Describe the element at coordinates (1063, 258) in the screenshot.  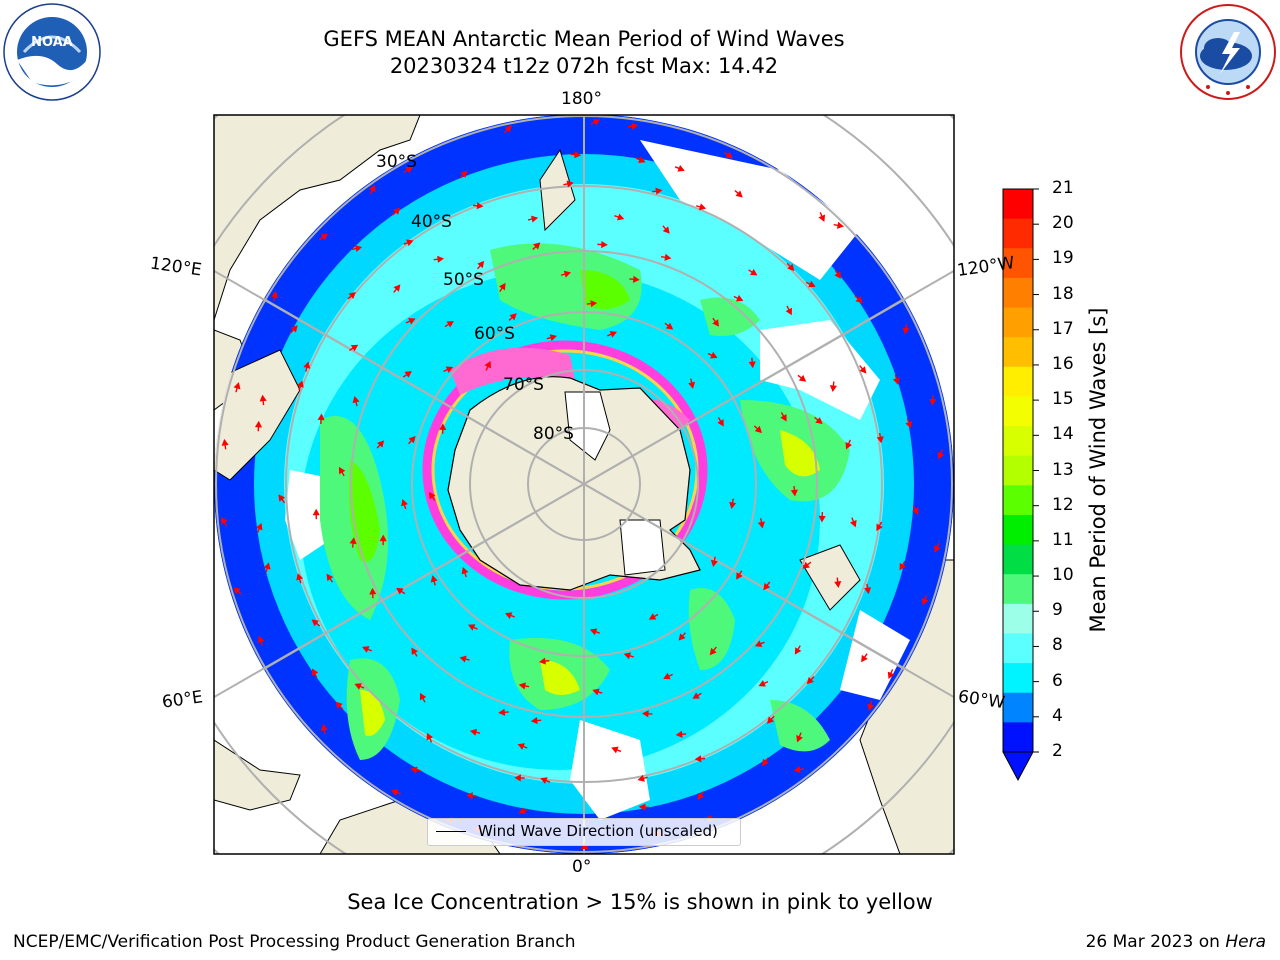
I see `colorbar-tick-label: 19` at that location.